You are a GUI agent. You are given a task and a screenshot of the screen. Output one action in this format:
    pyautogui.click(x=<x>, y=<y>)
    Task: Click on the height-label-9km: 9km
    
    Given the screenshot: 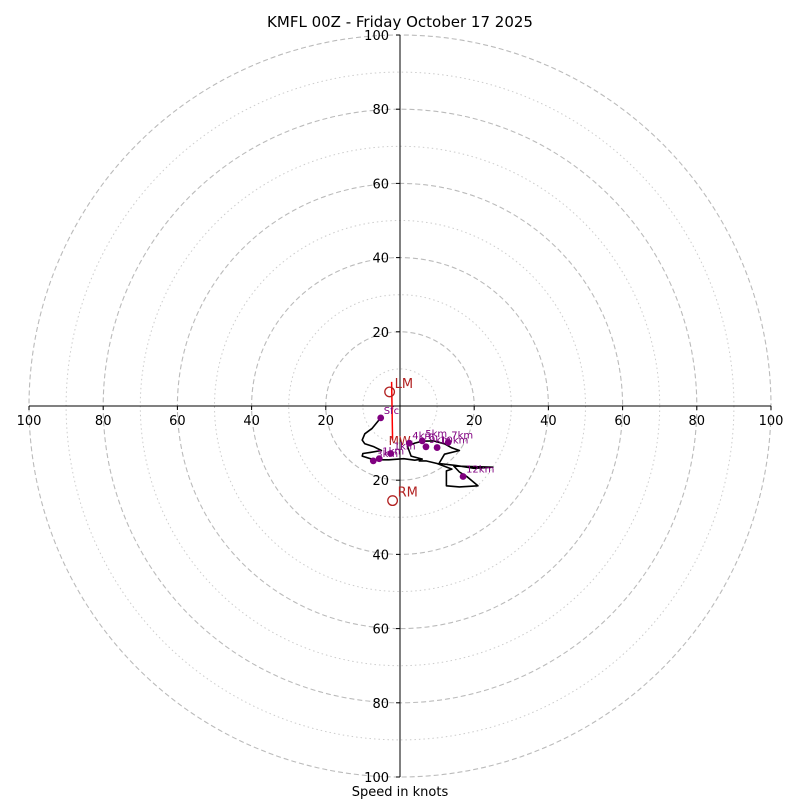 What is the action you would take?
    pyautogui.click(x=440, y=440)
    